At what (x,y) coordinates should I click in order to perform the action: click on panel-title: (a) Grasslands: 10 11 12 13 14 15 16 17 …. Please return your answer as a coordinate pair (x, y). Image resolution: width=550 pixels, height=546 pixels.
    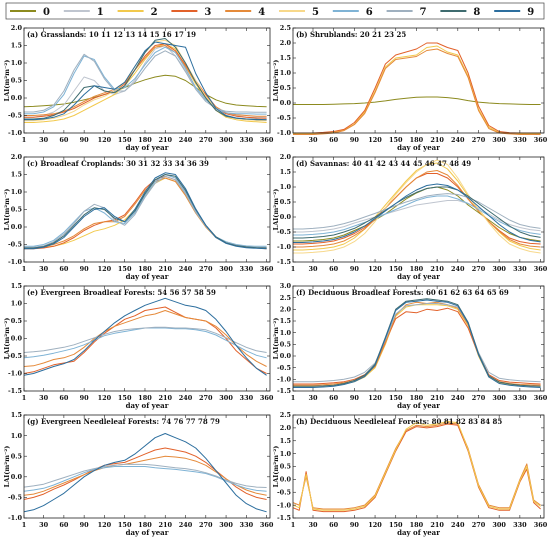
    Looking at the image, I should click on (111, 34).